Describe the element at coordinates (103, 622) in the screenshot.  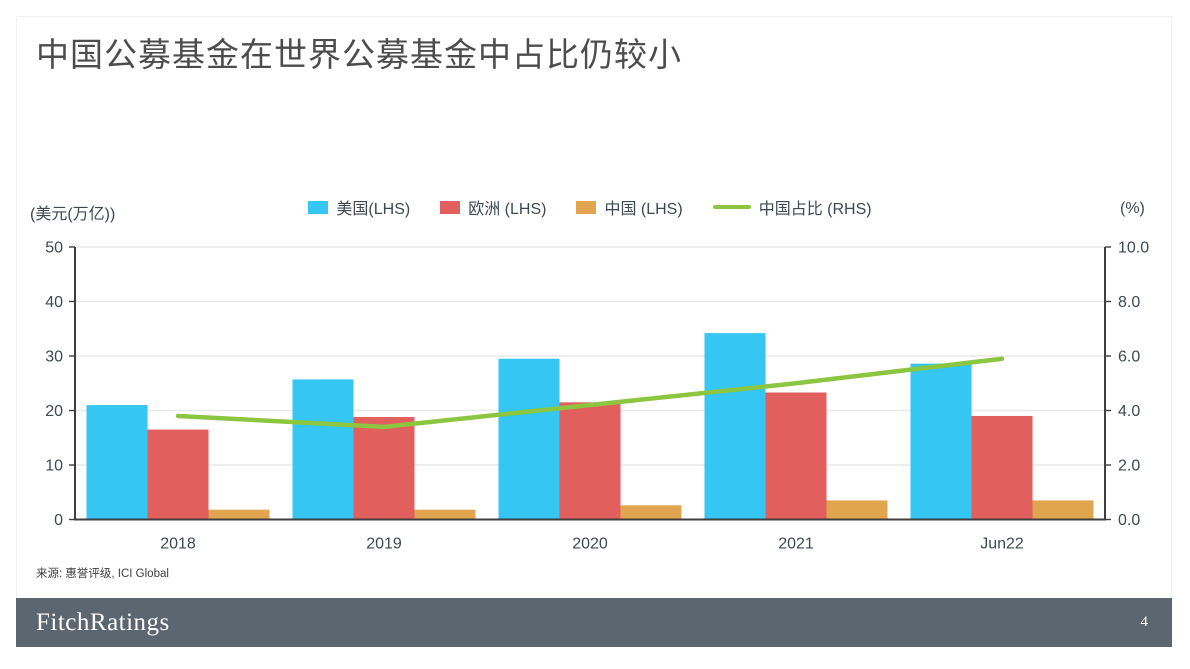
I see `fitch-ratings-logo: FitchRatings` at that location.